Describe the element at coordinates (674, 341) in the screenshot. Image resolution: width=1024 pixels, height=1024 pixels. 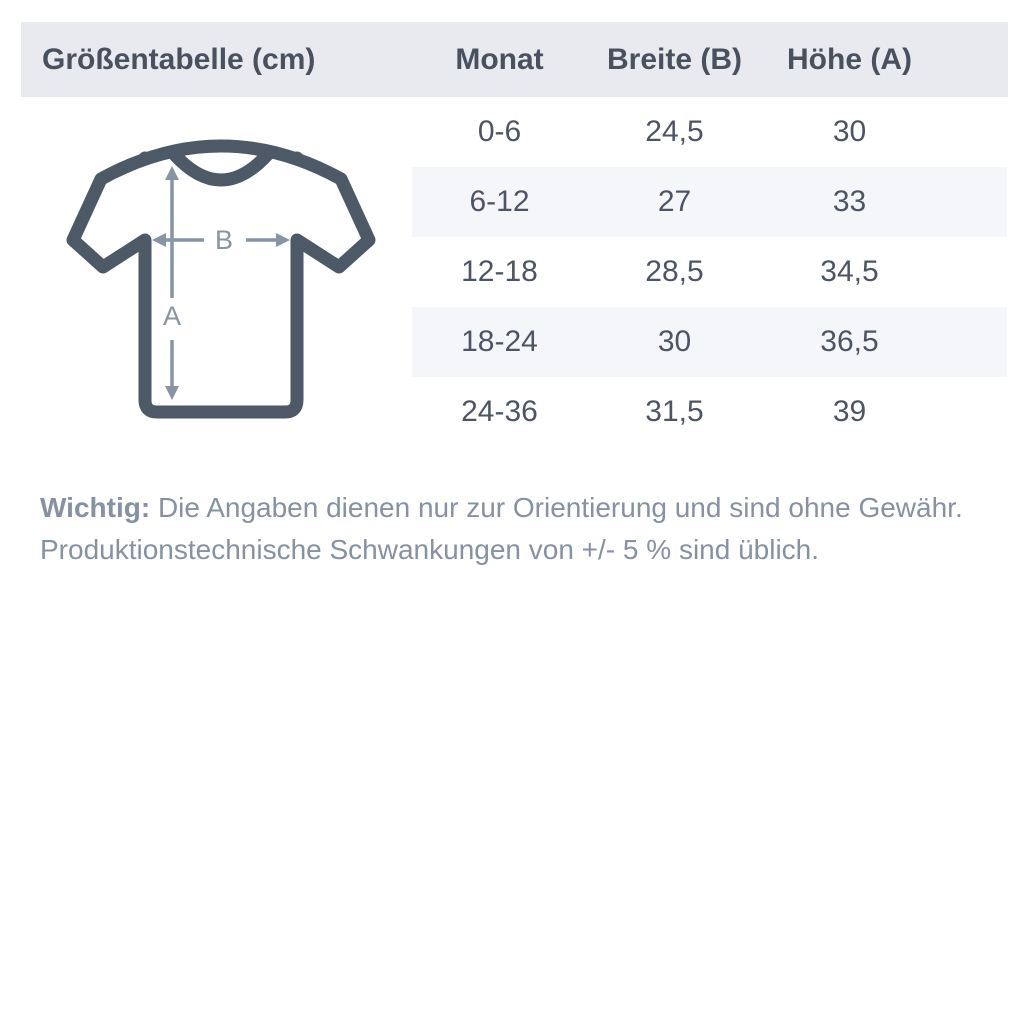
I see `width-cell: 30` at that location.